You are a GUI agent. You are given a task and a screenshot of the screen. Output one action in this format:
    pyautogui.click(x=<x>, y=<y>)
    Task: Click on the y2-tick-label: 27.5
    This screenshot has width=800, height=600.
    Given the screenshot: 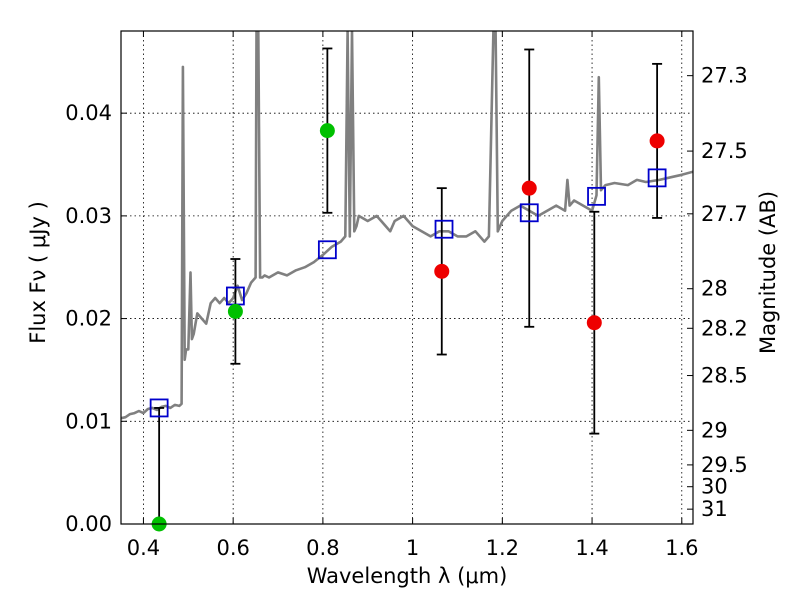 What is the action you would take?
    pyautogui.click(x=724, y=151)
    